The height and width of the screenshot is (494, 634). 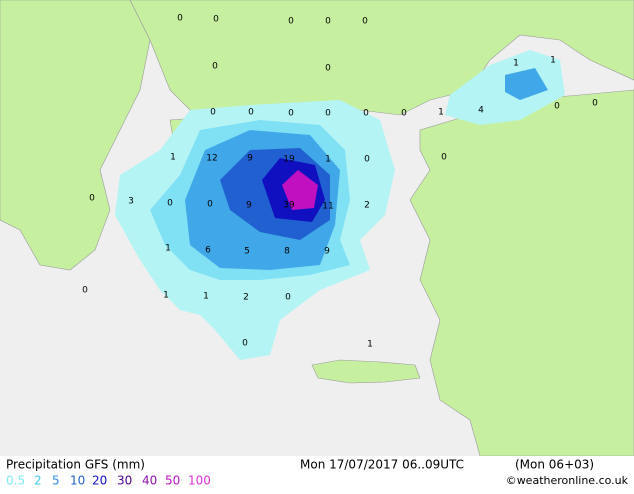 I want to click on precip-value: 5, so click(x=247, y=252).